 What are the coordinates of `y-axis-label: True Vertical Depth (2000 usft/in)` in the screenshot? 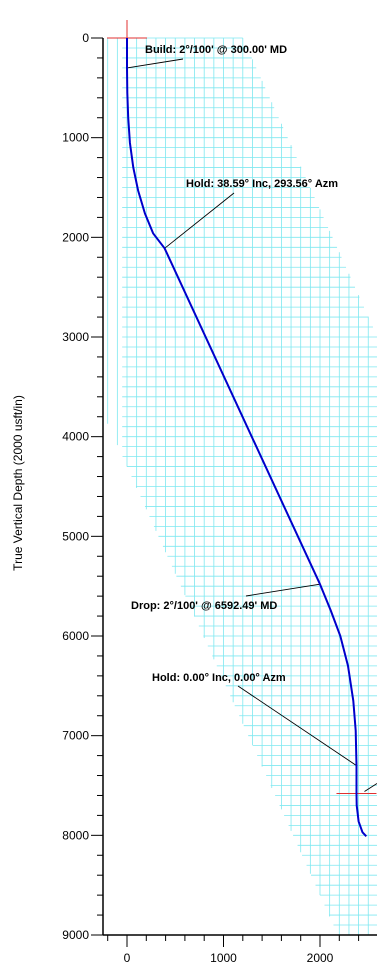 It's located at (18, 483).